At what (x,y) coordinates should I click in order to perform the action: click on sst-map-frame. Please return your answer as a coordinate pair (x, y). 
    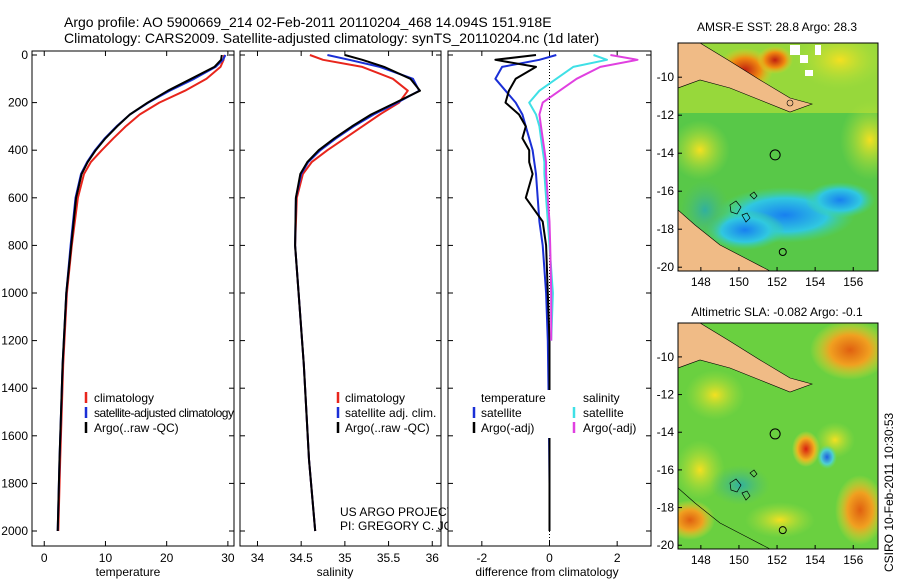
    Looking at the image, I should click on (778, 157).